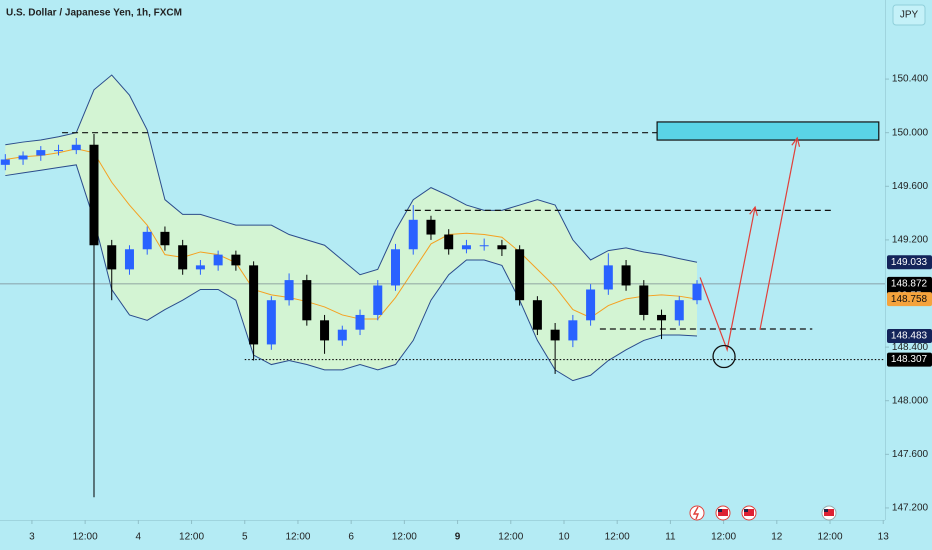 The width and height of the screenshot is (932, 550). What do you see at coordinates (351, 537) in the screenshot?
I see `x-tick-label: 6` at bounding box center [351, 537].